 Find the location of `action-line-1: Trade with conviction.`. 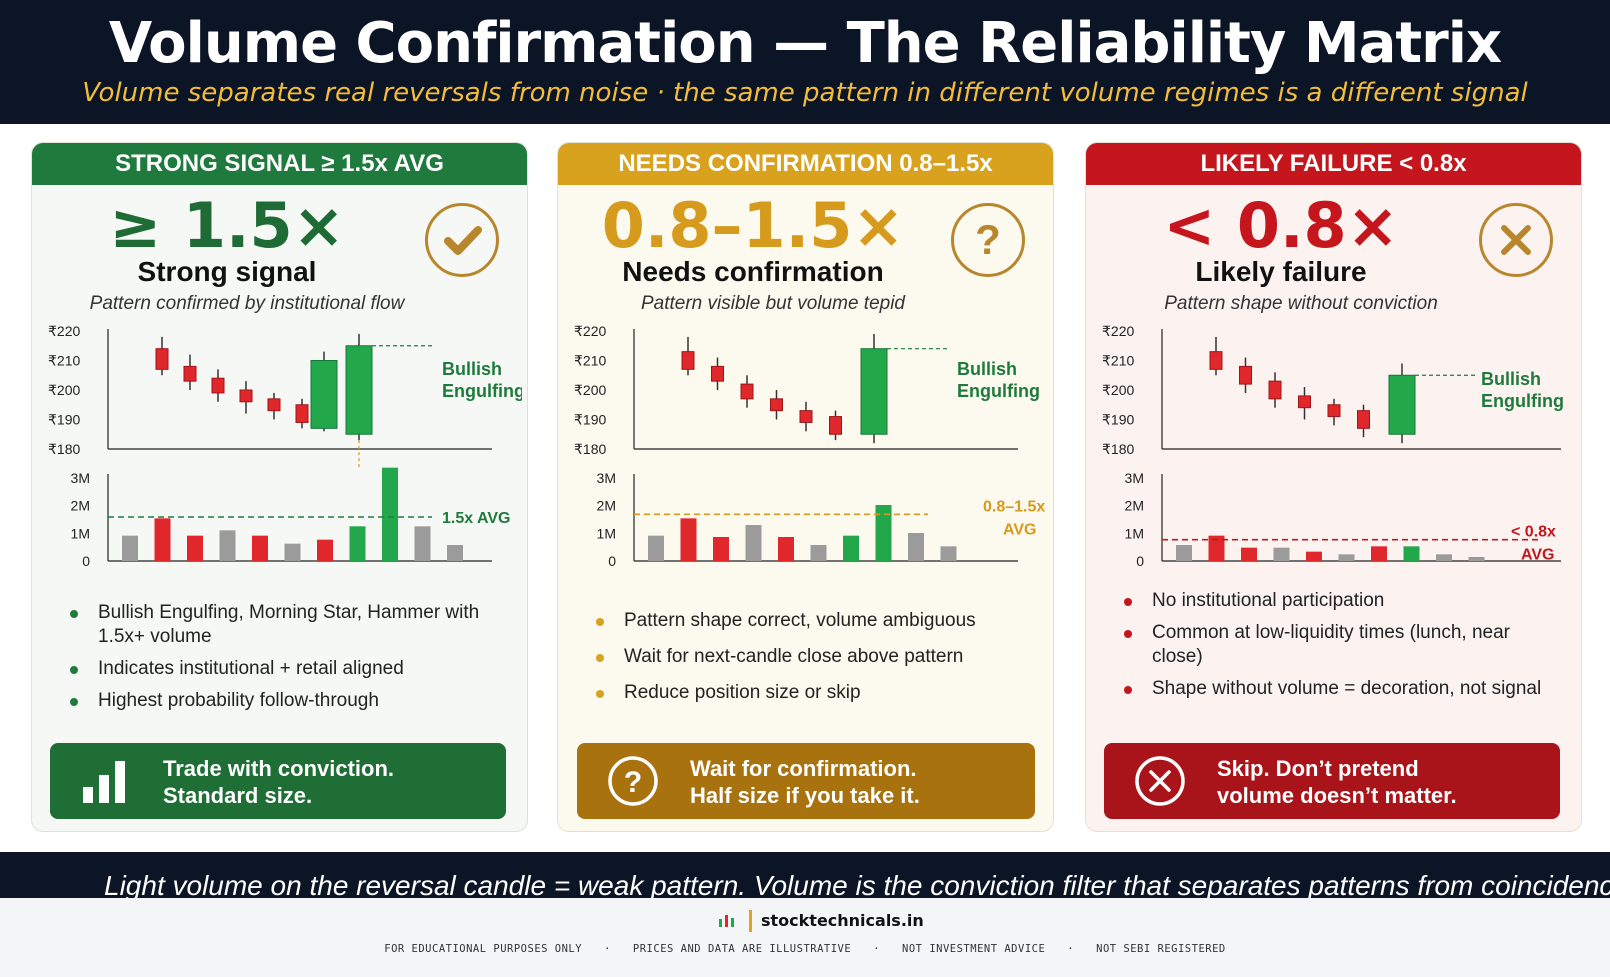

action-line-1: Trade with conviction. is located at coordinates (279, 768).